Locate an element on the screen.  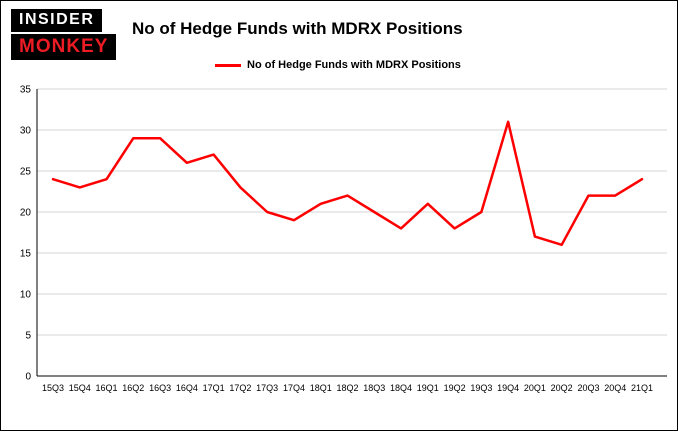
svg-text: 19Q1 is located at coordinates (428, 388).